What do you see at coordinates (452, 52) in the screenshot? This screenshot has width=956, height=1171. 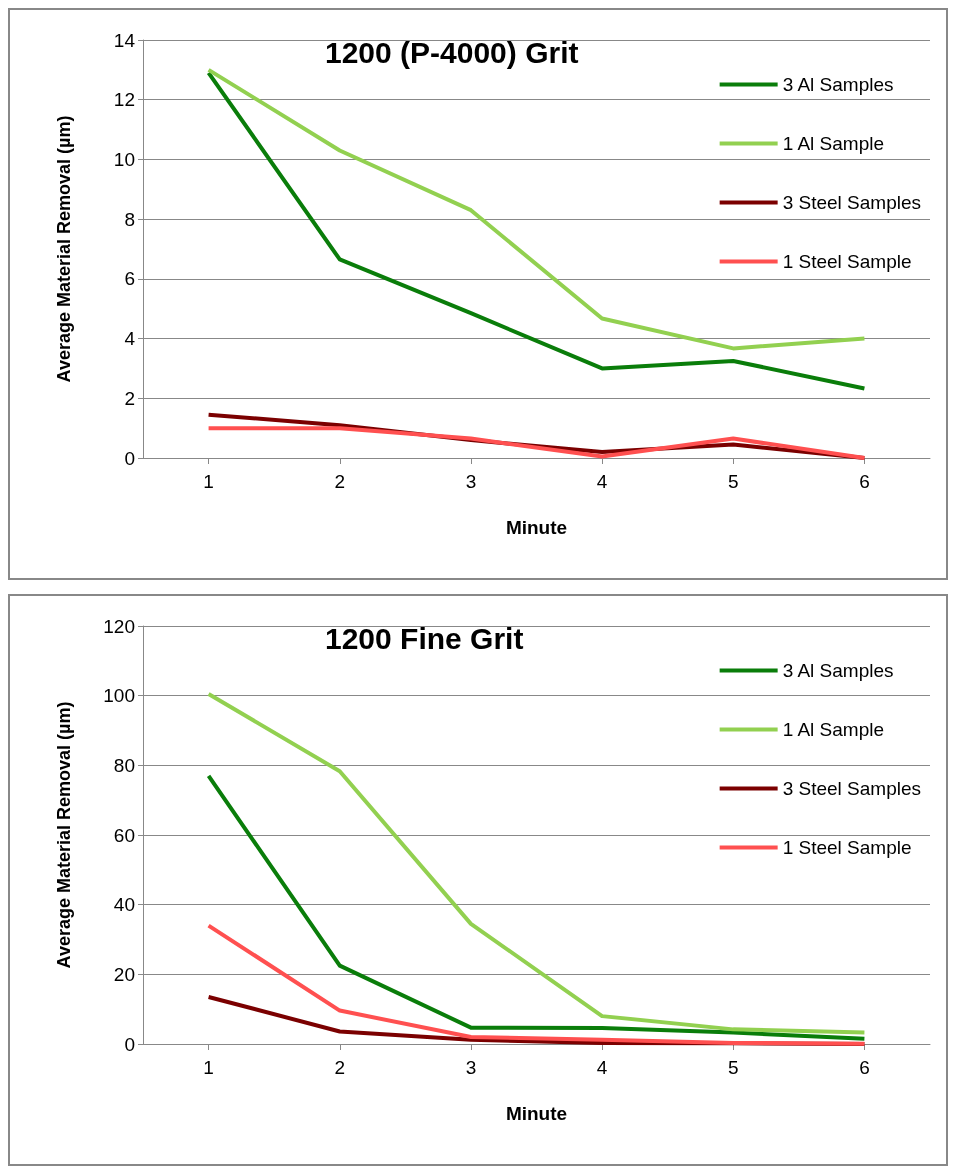 I see `chart-title: 1200 (P-4000) Grit` at bounding box center [452, 52].